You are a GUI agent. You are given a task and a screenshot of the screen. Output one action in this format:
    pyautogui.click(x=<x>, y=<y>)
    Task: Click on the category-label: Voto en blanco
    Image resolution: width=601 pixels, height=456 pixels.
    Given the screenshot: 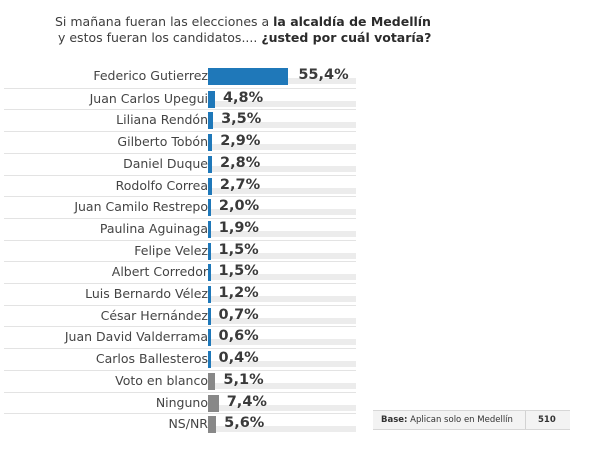 What is the action you would take?
    pyautogui.click(x=161, y=380)
    